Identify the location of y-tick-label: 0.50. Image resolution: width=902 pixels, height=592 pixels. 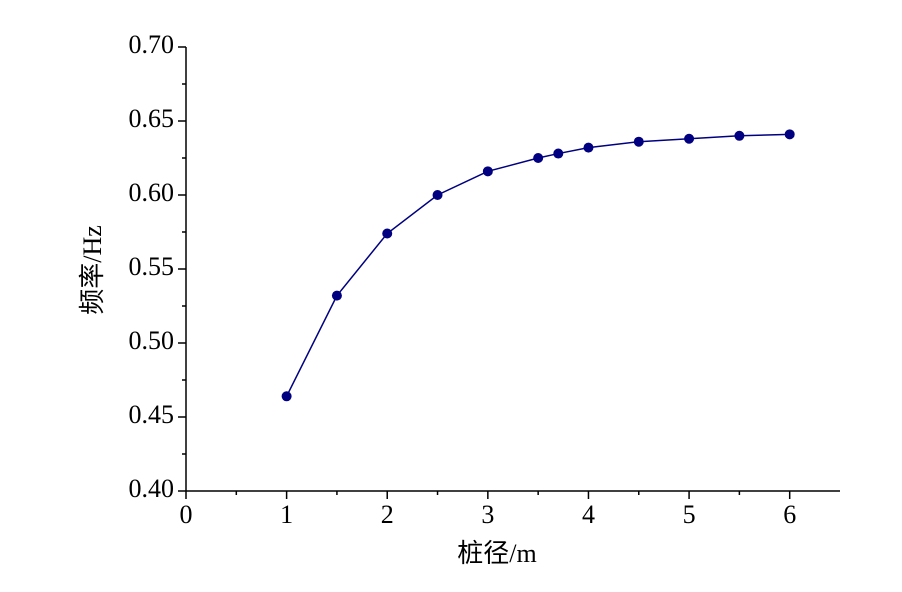
(152, 340).